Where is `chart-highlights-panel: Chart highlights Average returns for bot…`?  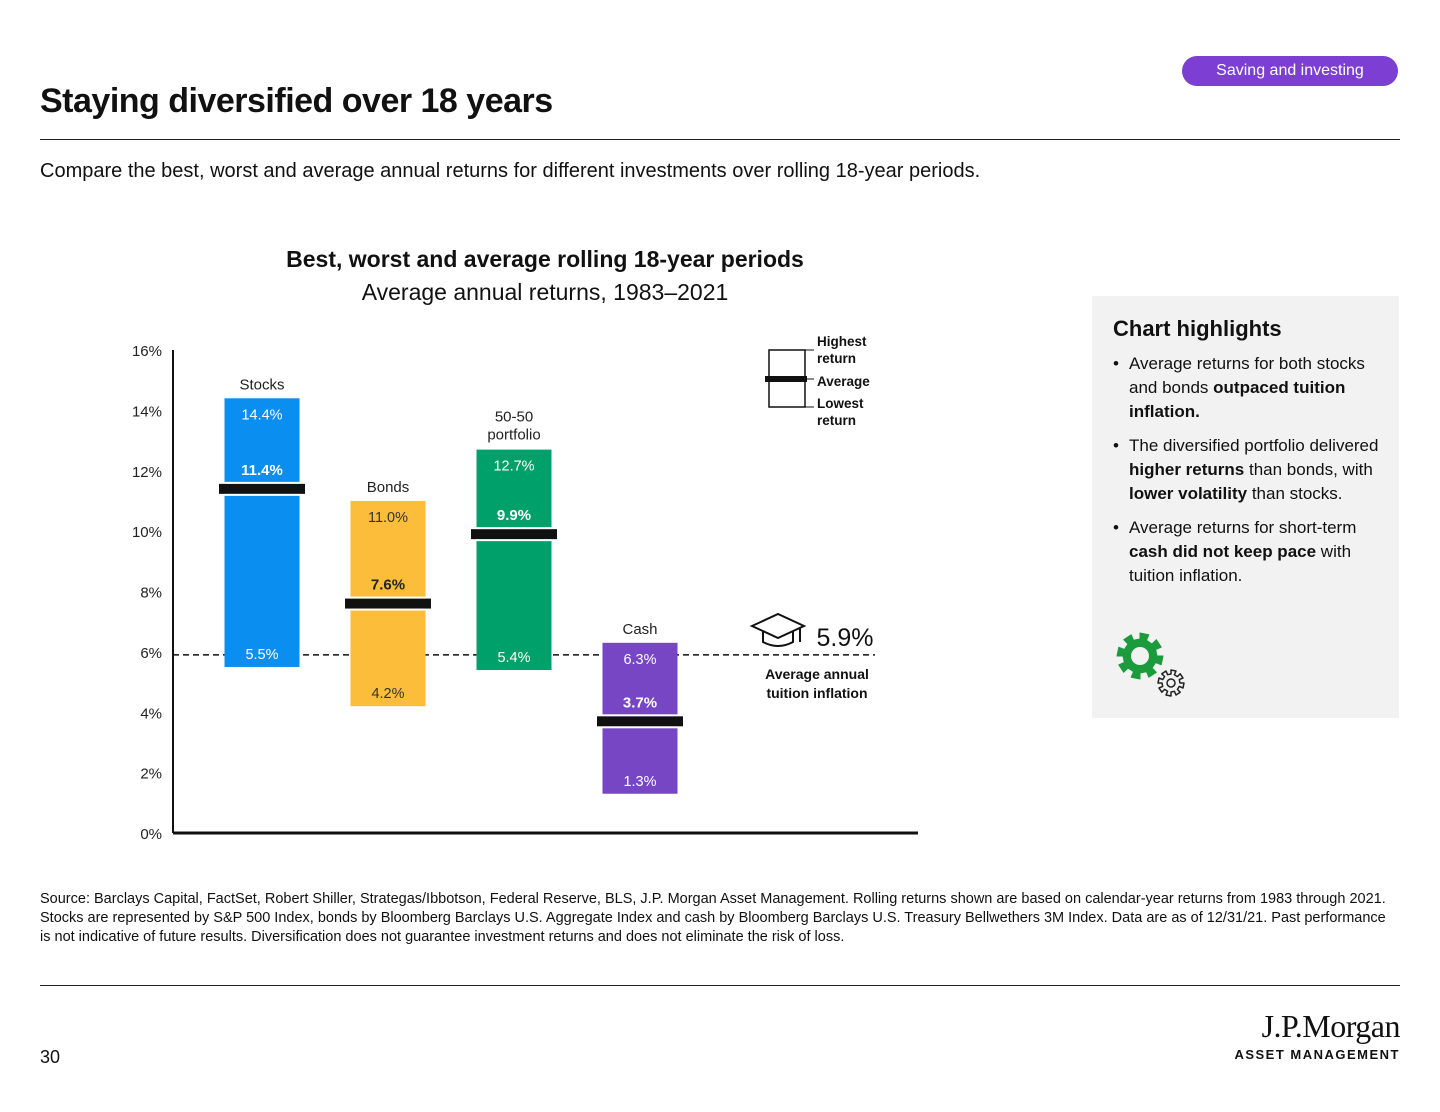 chart-highlights-panel: Chart highlights Average returns for bot… is located at coordinates (1245, 507).